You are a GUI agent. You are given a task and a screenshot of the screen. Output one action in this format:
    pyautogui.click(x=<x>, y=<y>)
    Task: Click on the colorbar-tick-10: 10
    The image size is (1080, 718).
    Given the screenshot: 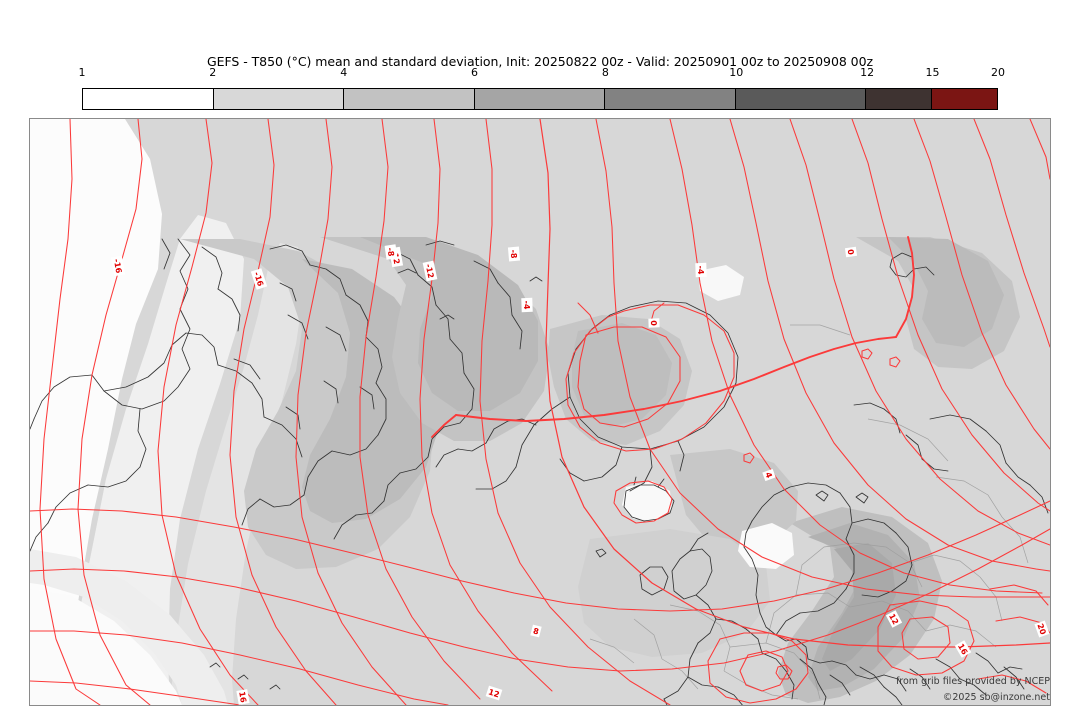 What is the action you would take?
    pyautogui.click(x=736, y=72)
    